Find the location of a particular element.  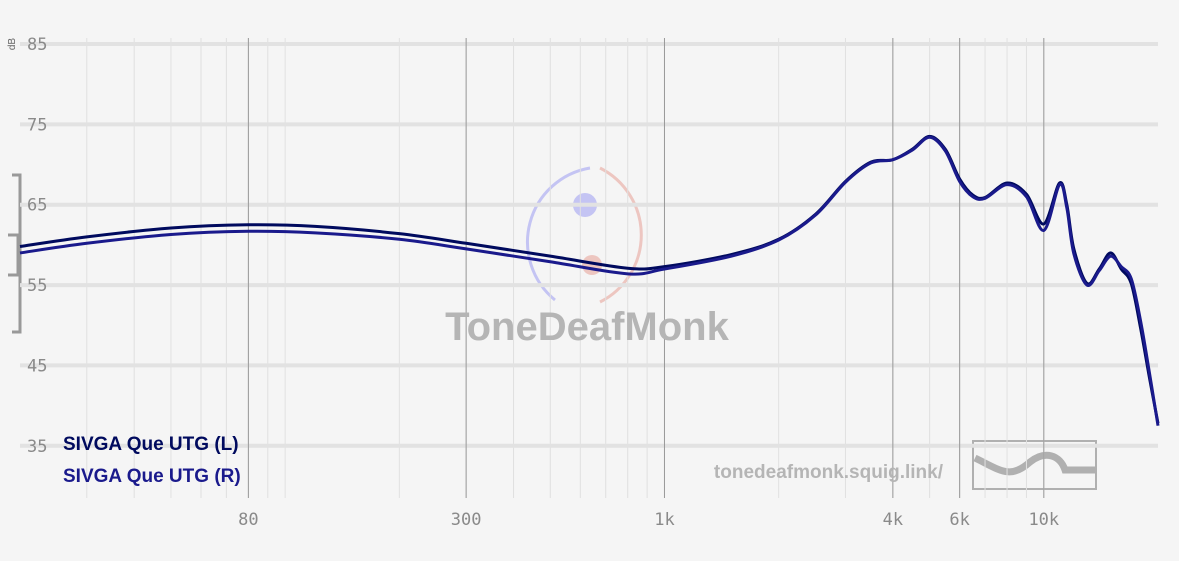

x-tick-label: 6k is located at coordinates (959, 520).